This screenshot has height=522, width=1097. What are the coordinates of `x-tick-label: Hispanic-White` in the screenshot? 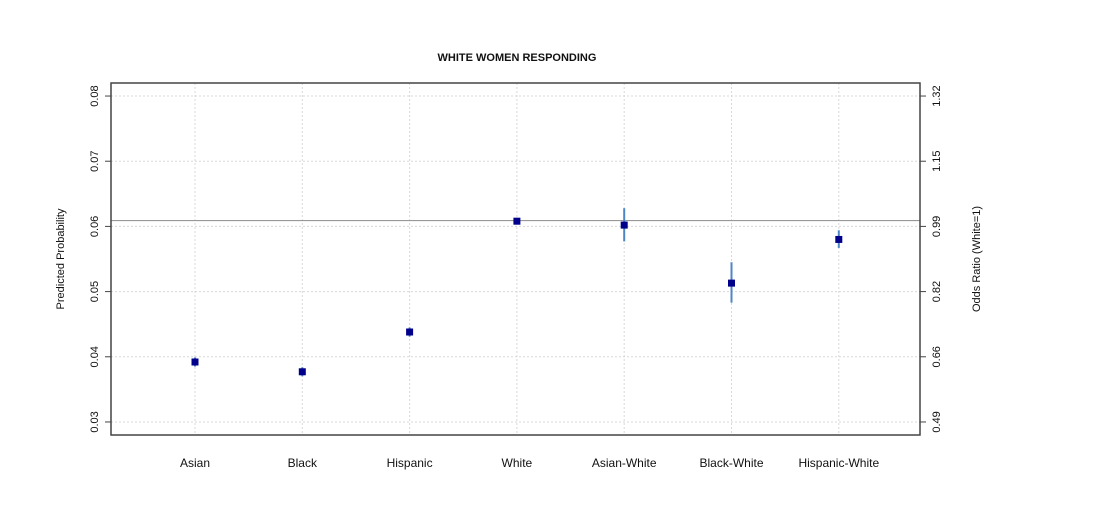 It's located at (838, 463).